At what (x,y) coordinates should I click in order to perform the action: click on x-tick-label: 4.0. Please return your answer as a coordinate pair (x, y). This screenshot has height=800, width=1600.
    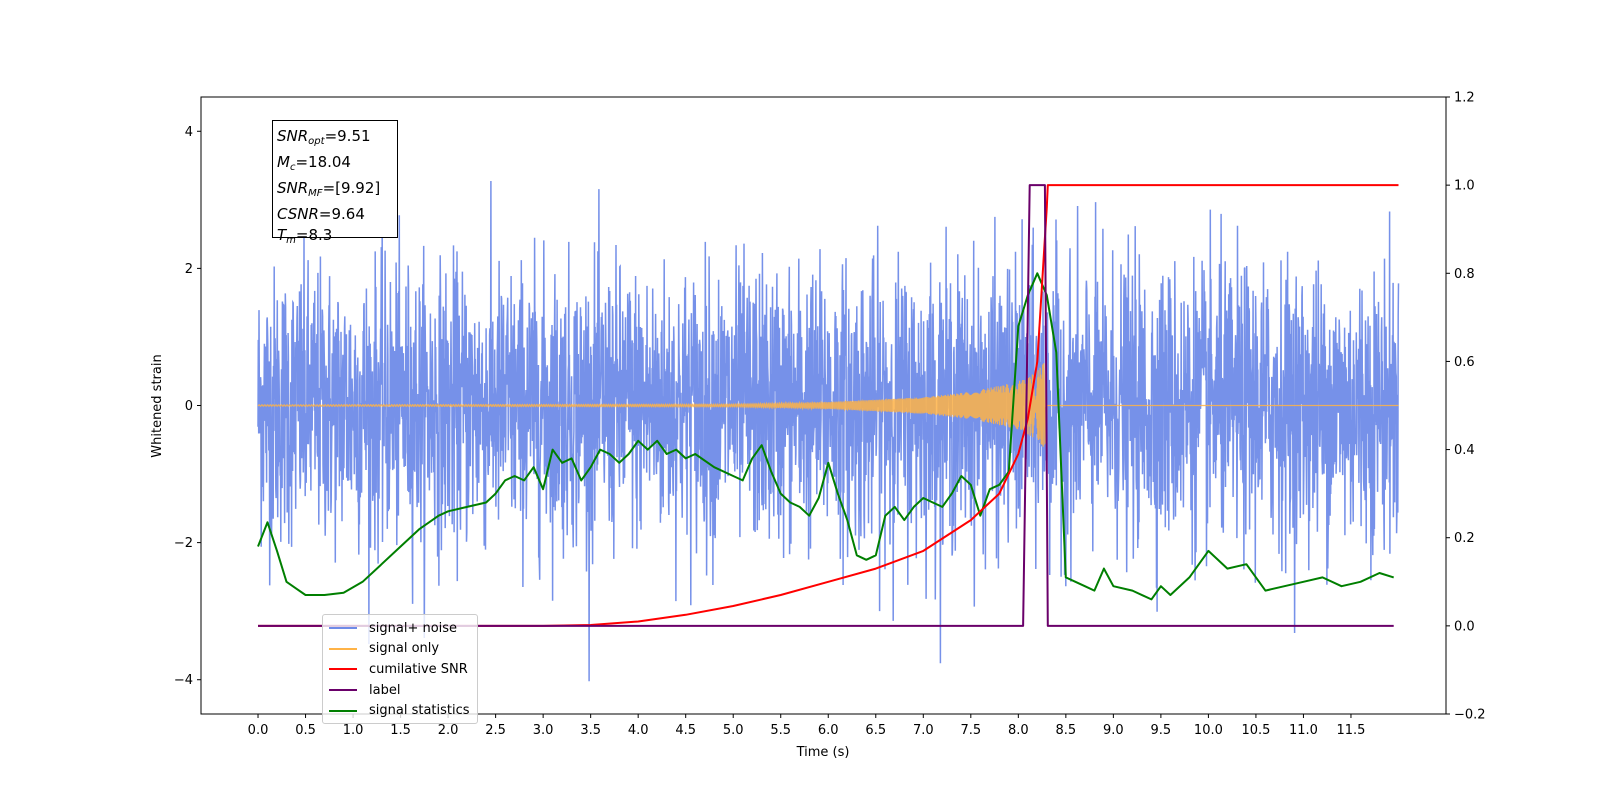
    Looking at the image, I should click on (638, 730).